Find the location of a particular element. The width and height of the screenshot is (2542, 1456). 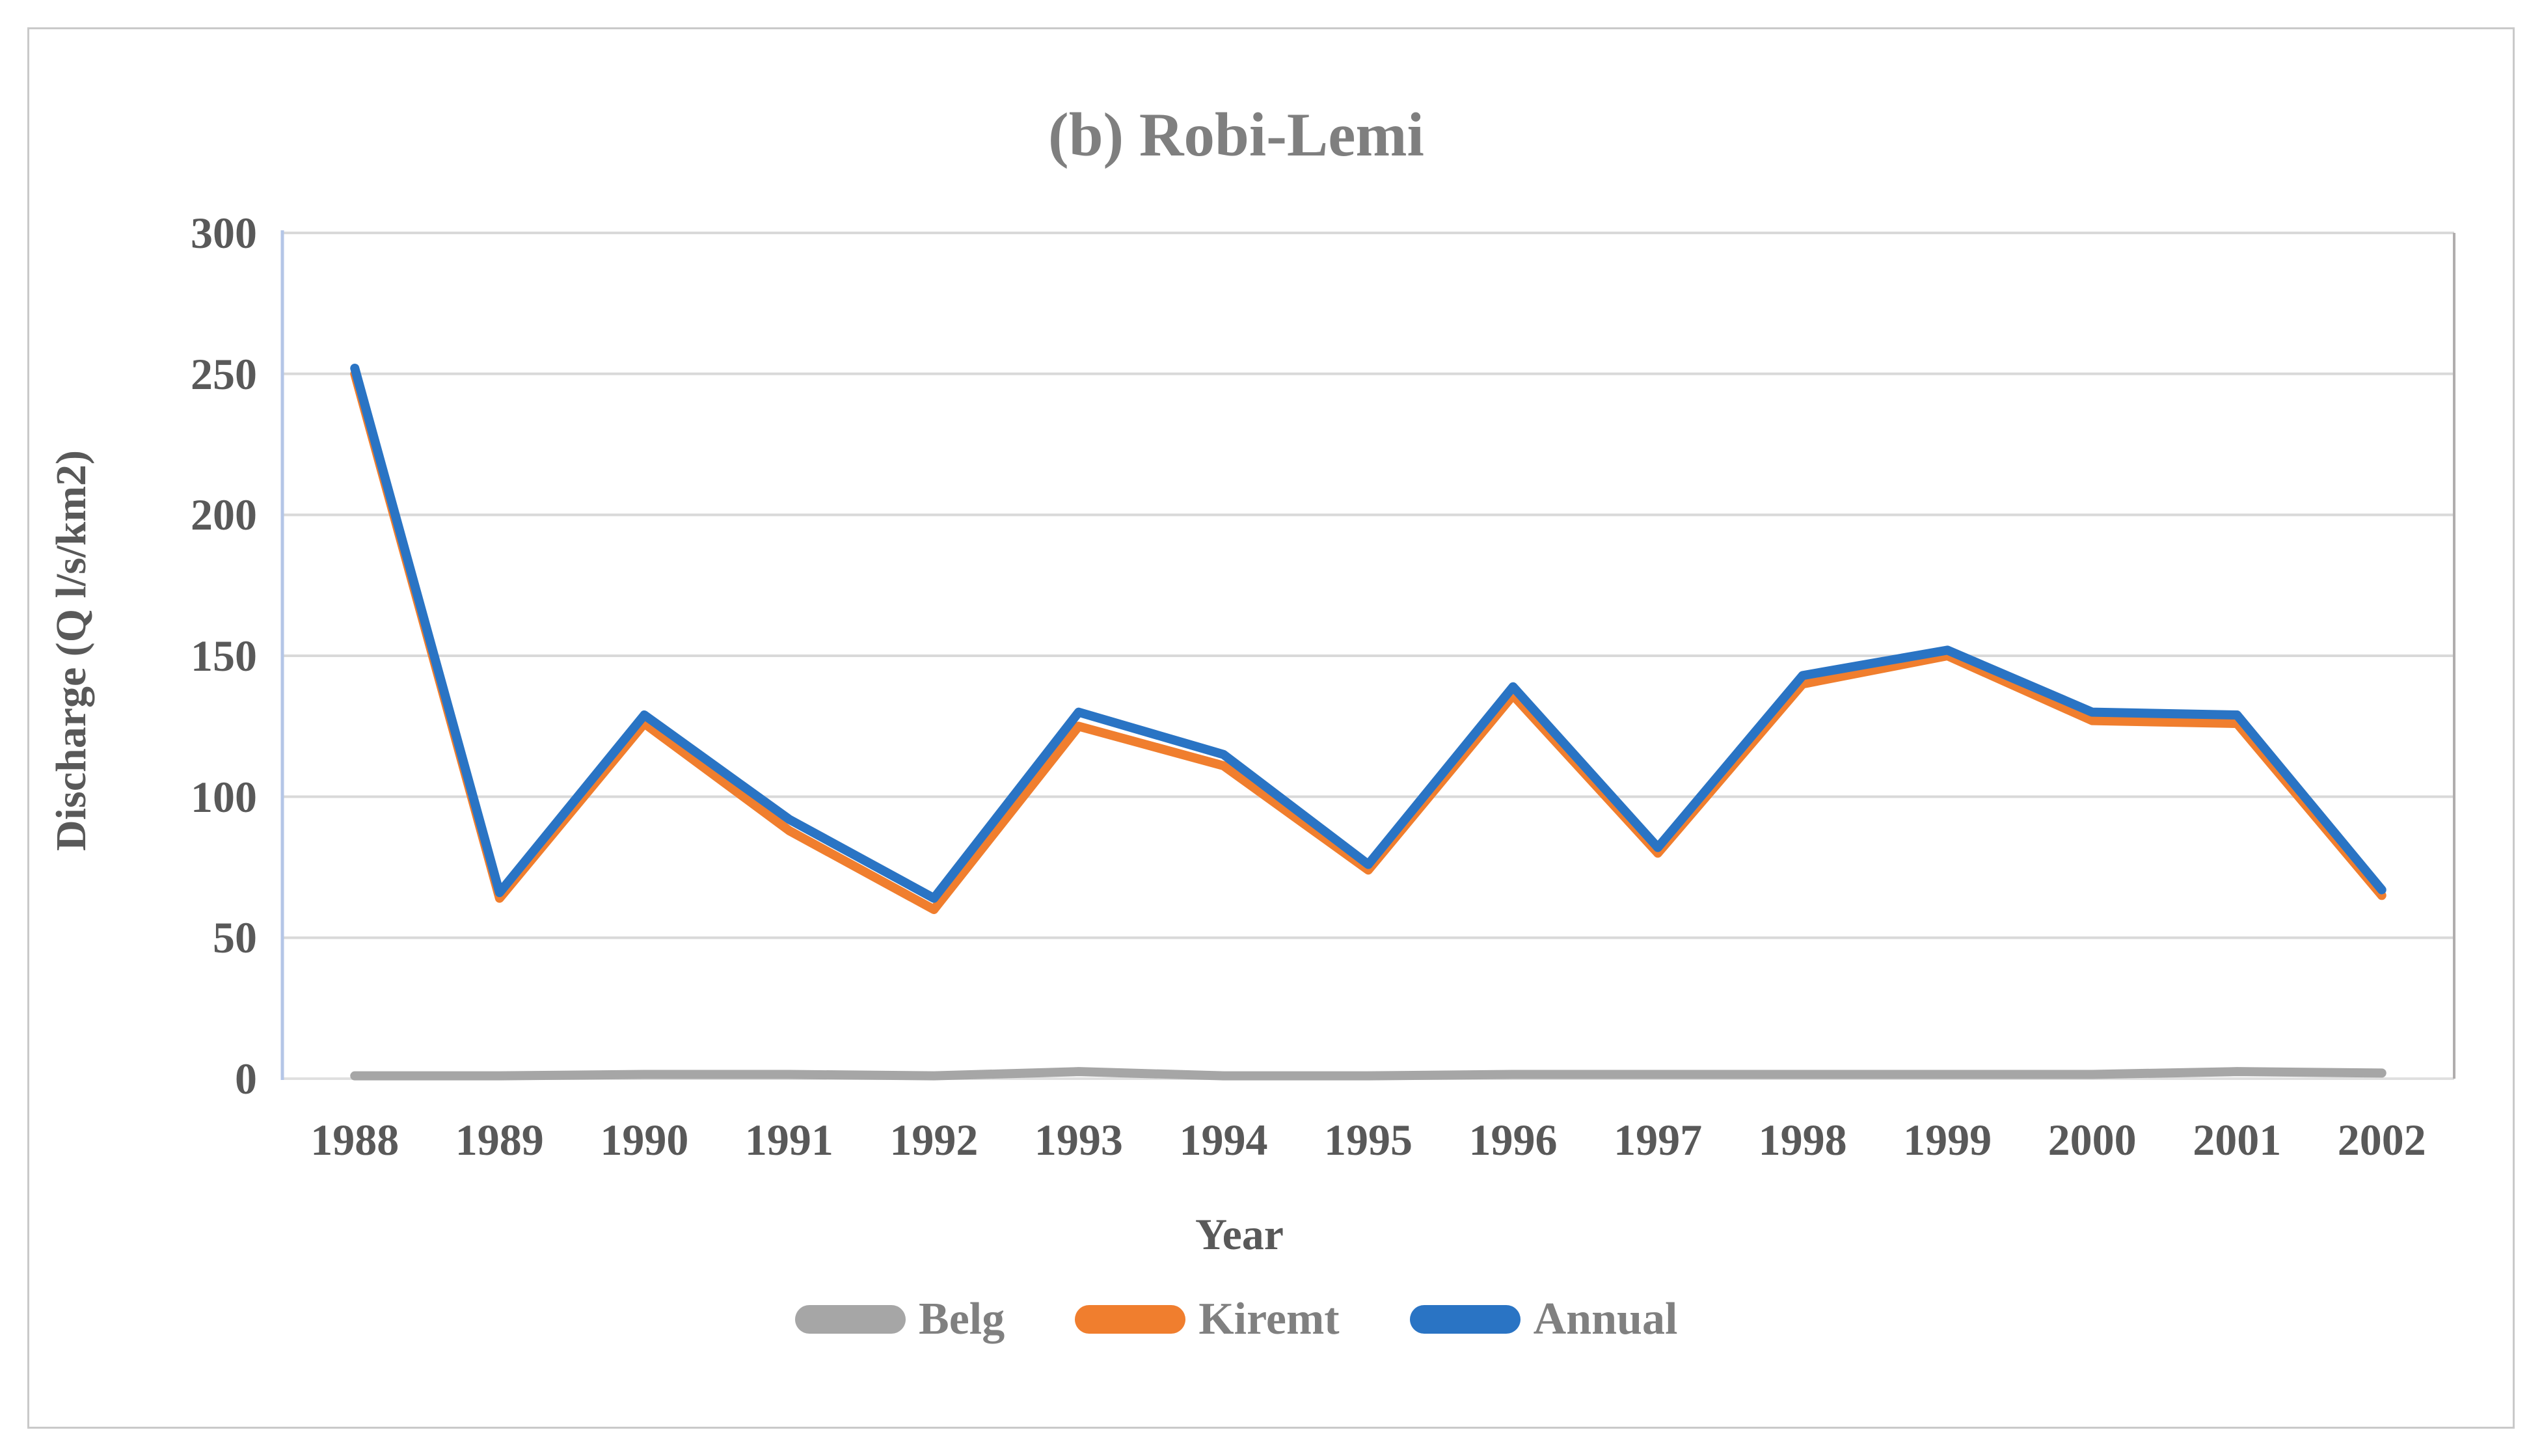

legend-item-belg: Belg is located at coordinates (900, 1319).